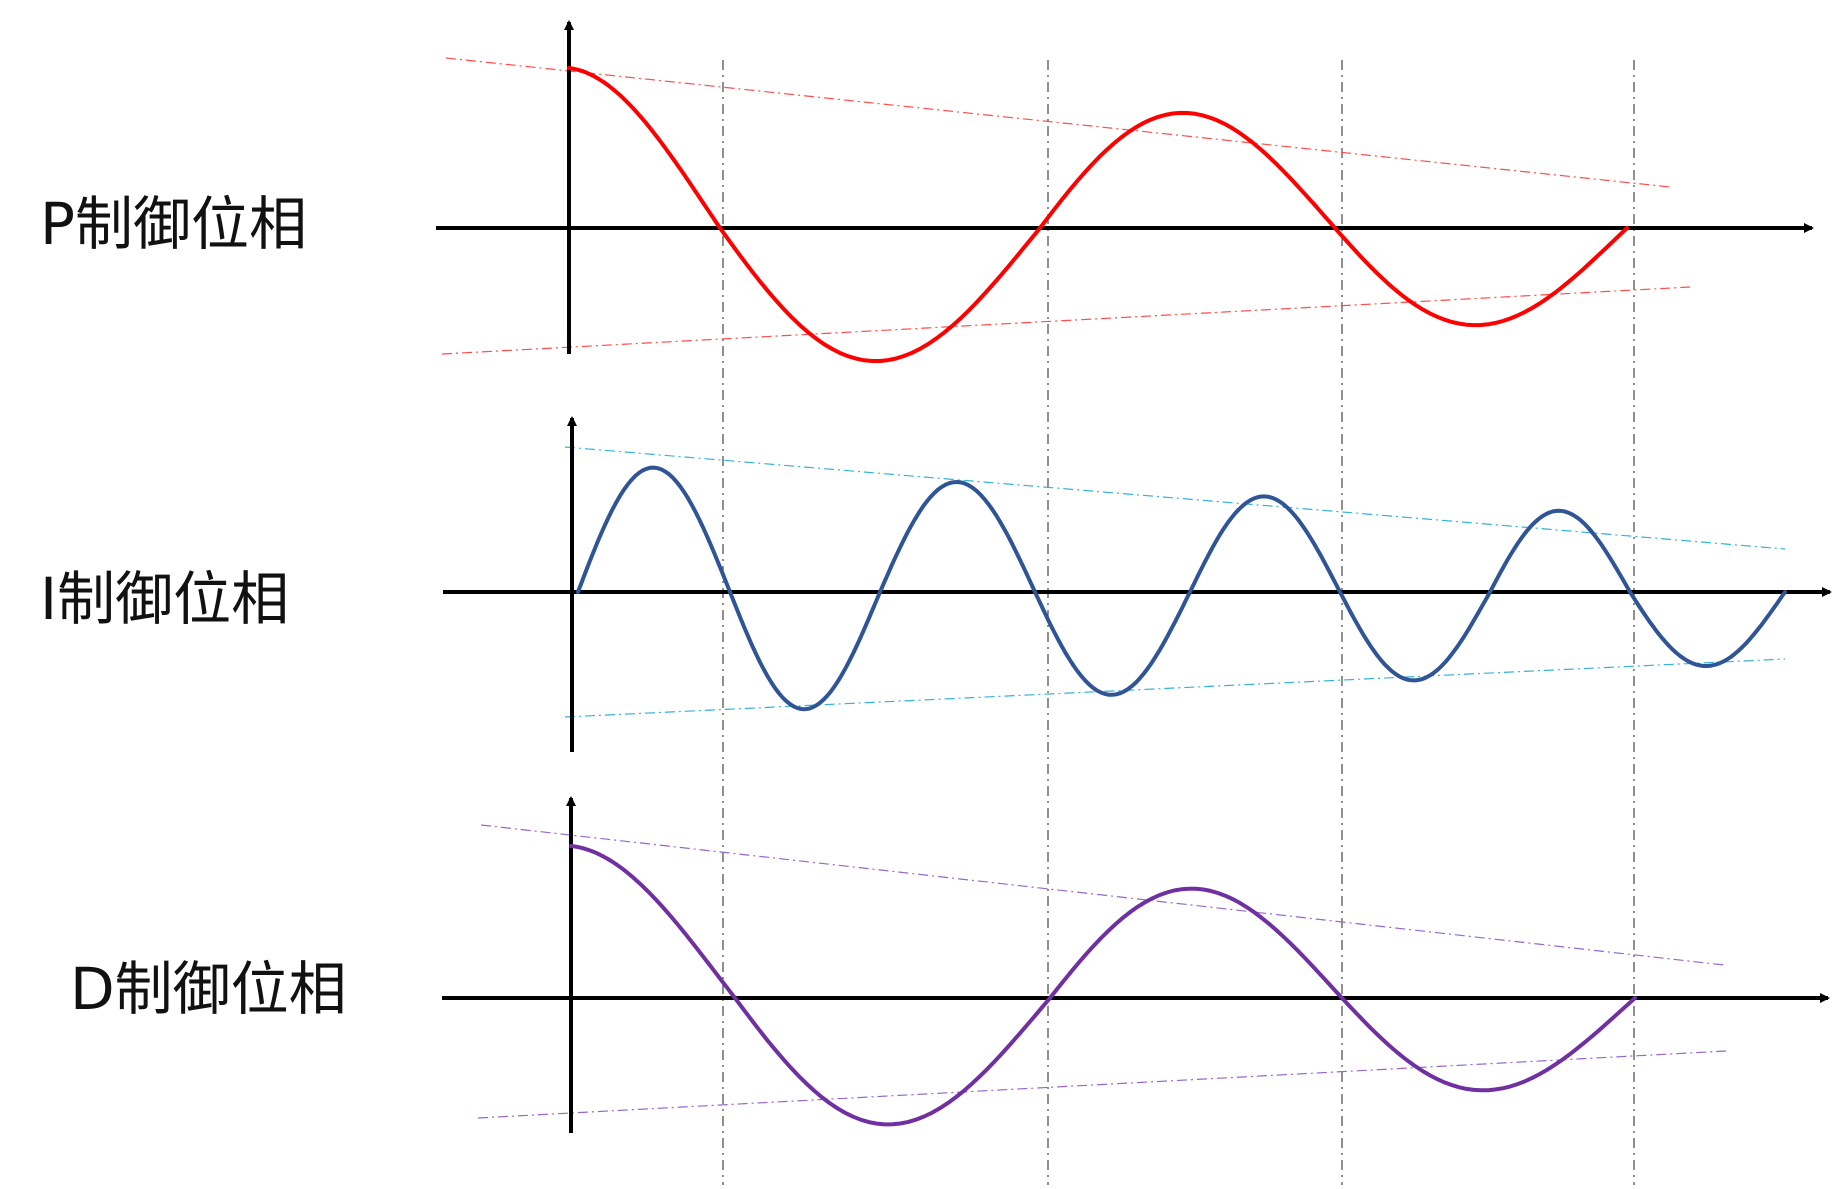  I want to click on envelope-lower-i, so click(1175, 688).